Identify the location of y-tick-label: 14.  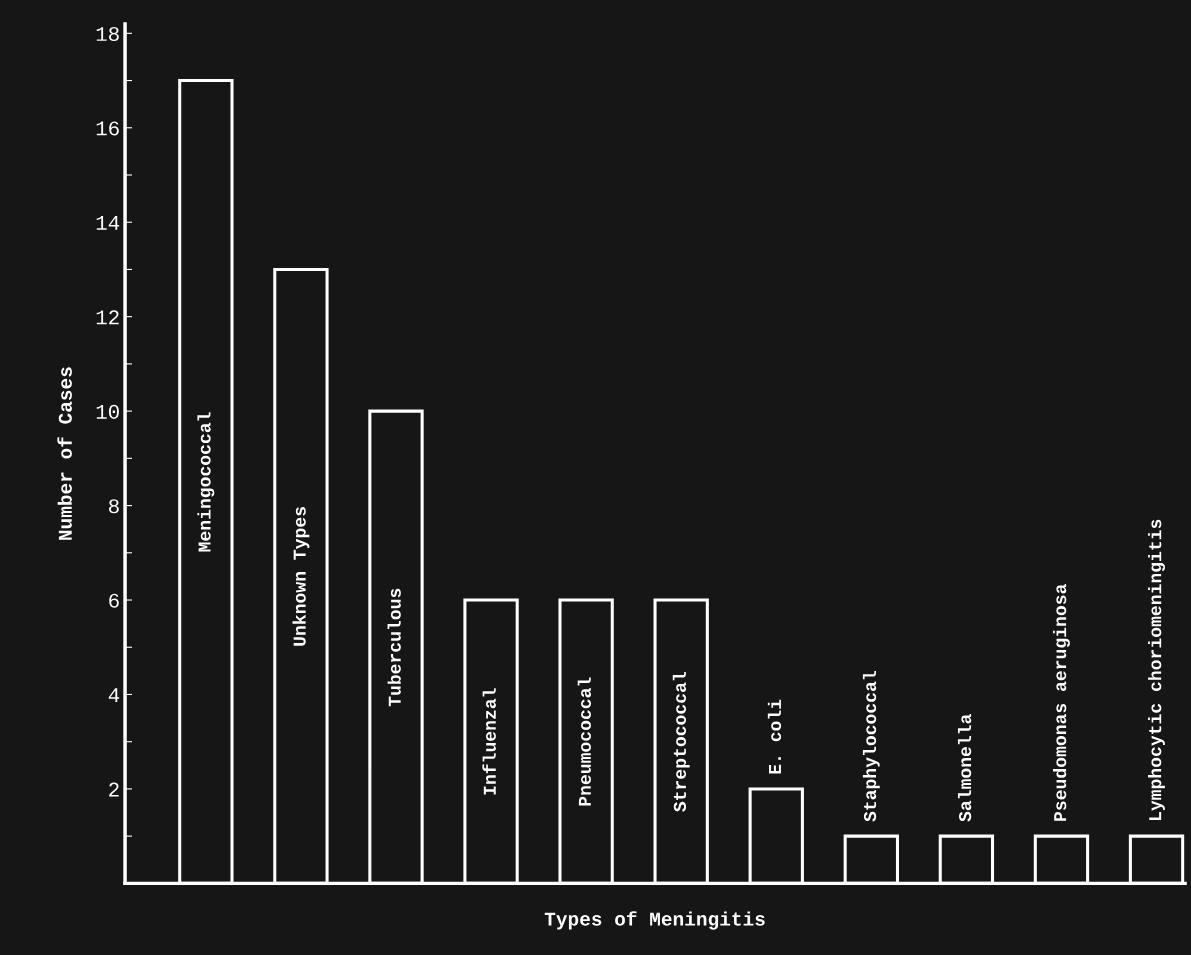
(108, 223).